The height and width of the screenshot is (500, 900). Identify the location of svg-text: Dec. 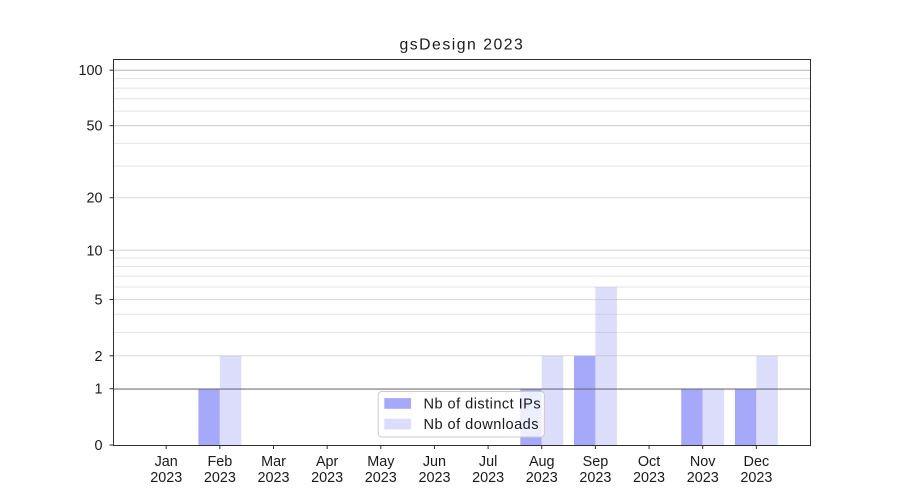
(757, 462).